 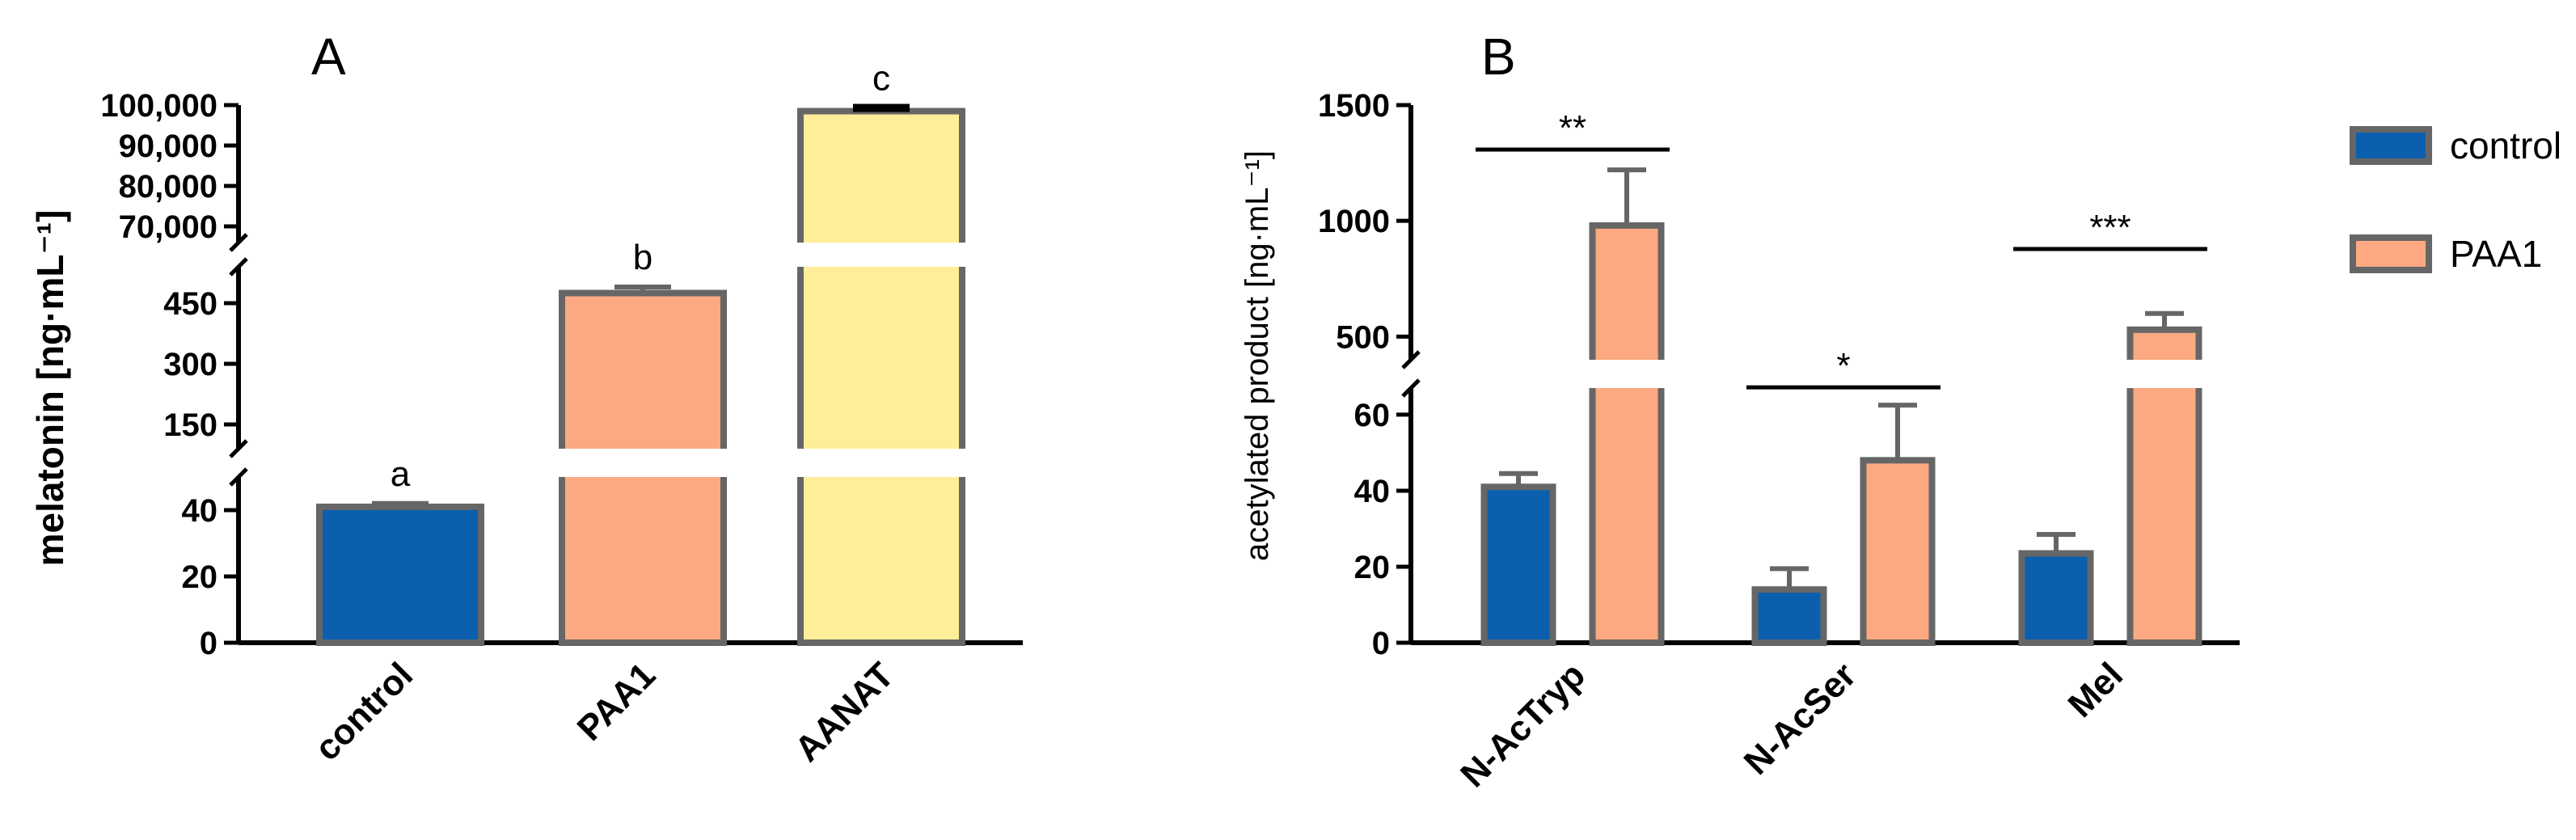 I want to click on x-tick-label-mel: Mel, so click(x=2096, y=690).